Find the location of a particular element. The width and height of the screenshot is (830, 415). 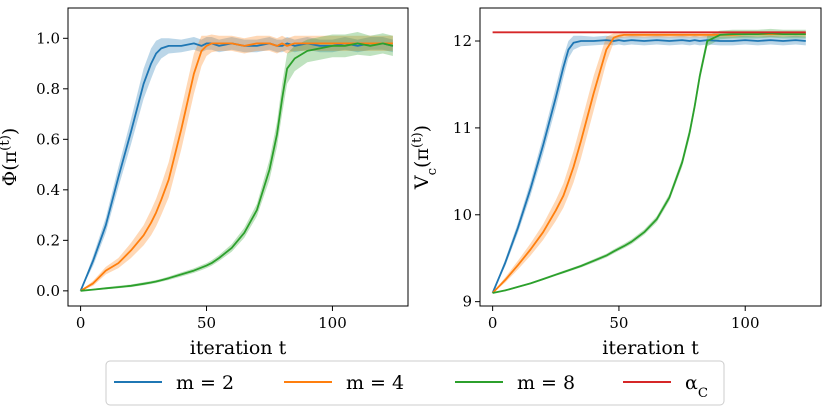

legend: m = 2 m = 4 m = 8 αC is located at coordinates (415, 383).